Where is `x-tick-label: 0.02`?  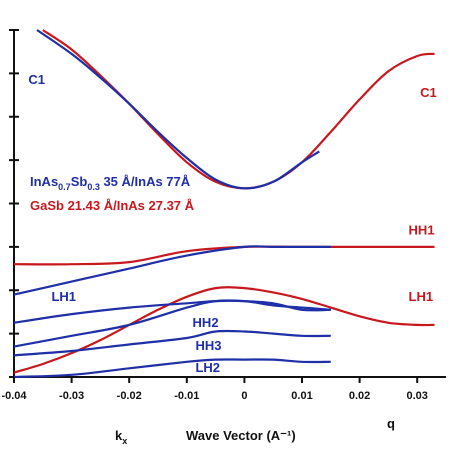 x-tick-label: 0.02 is located at coordinates (359, 396).